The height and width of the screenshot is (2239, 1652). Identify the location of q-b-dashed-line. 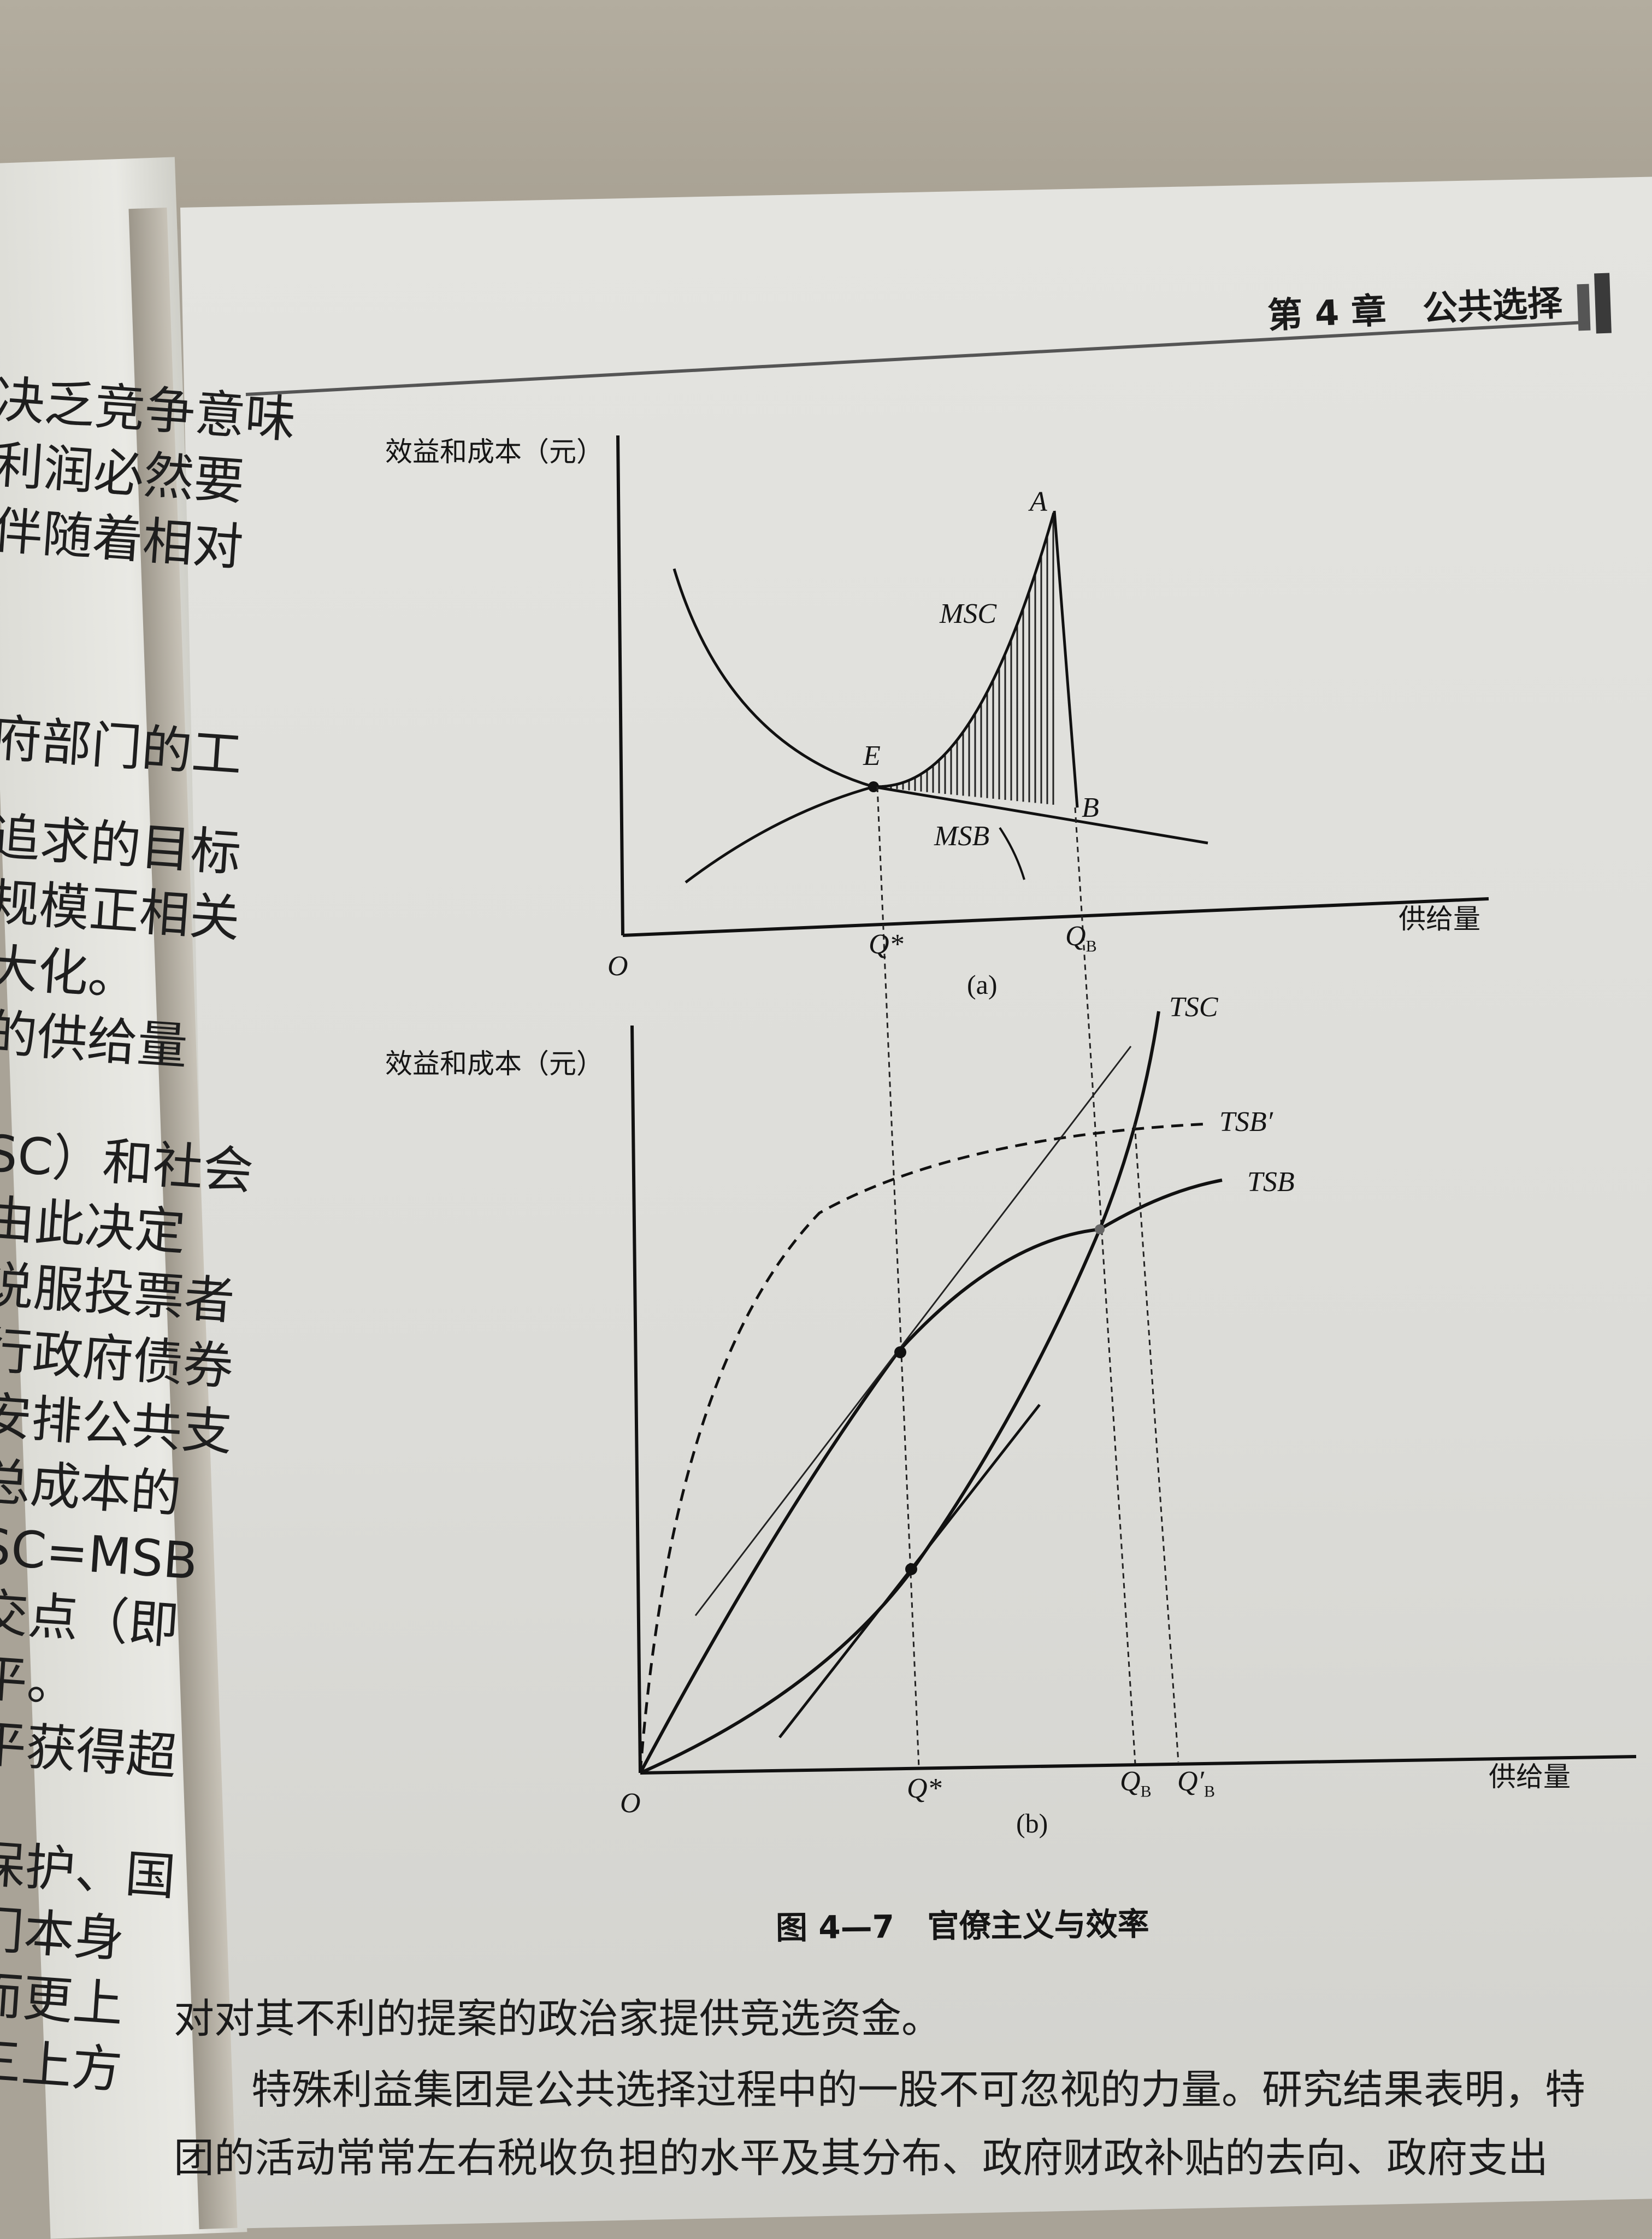
(1105, 1285).